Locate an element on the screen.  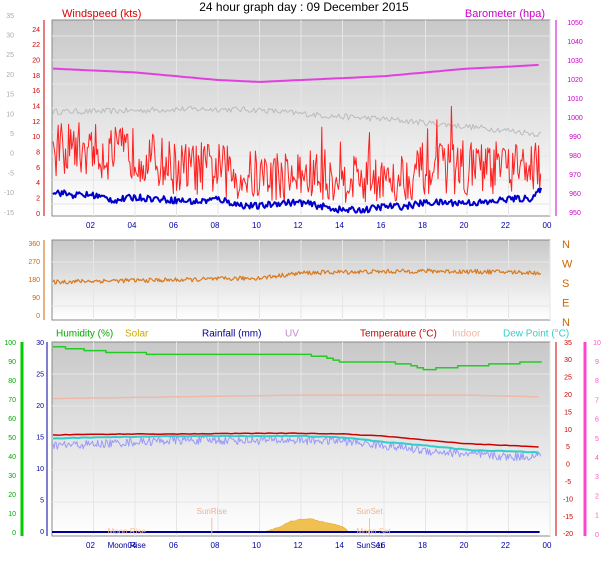
humidity-outer-left-tick: 20 is located at coordinates (12, 495).